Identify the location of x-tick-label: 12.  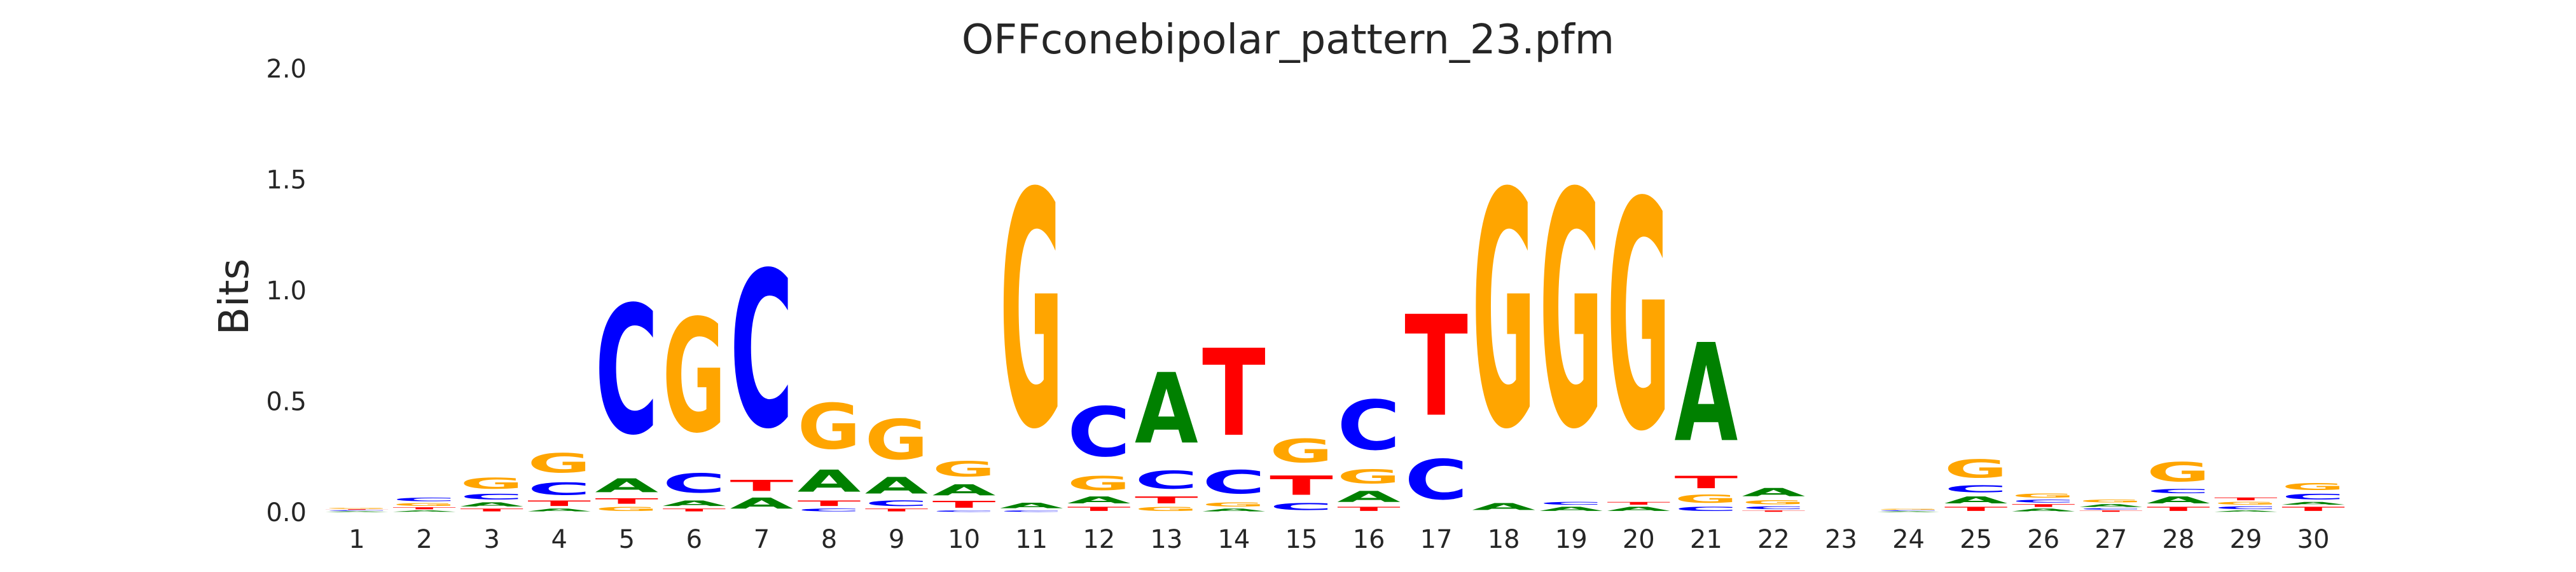
(1099, 539).